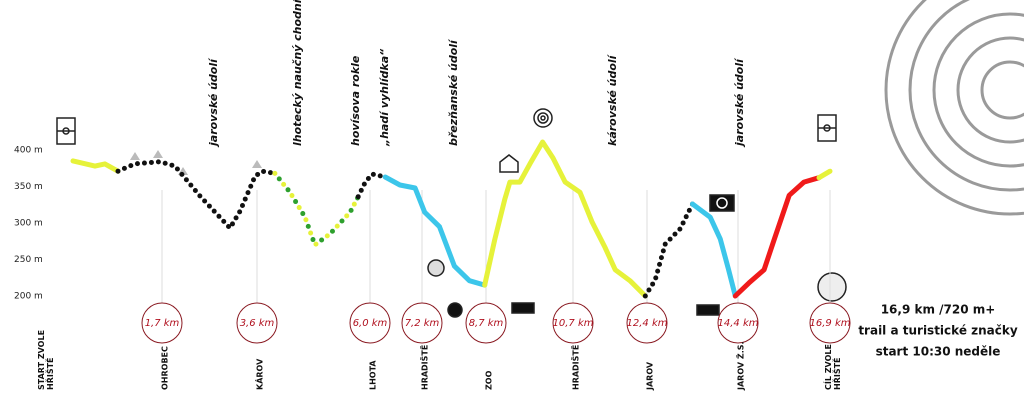 The image size is (1024, 401). What do you see at coordinates (297, 73) in the screenshot?
I see `annotation: lhotecký naučný chodník` at bounding box center [297, 73].